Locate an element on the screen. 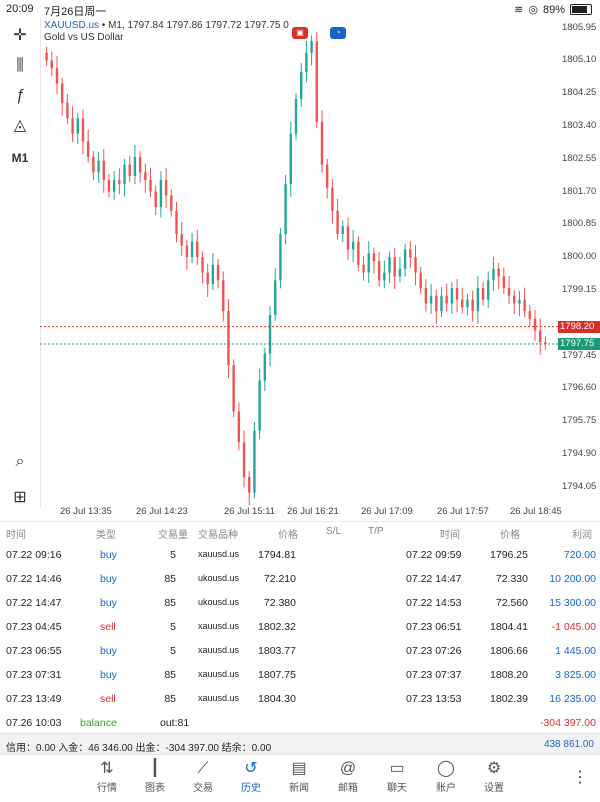  time-label: 26 Jul 15:11 is located at coordinates (250, 511).